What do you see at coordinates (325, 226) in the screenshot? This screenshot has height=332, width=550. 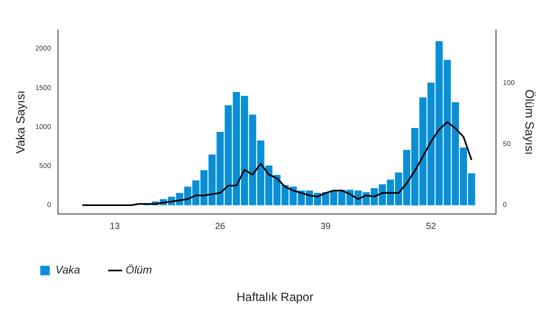 I see `x-tick-label: 39` at bounding box center [325, 226].